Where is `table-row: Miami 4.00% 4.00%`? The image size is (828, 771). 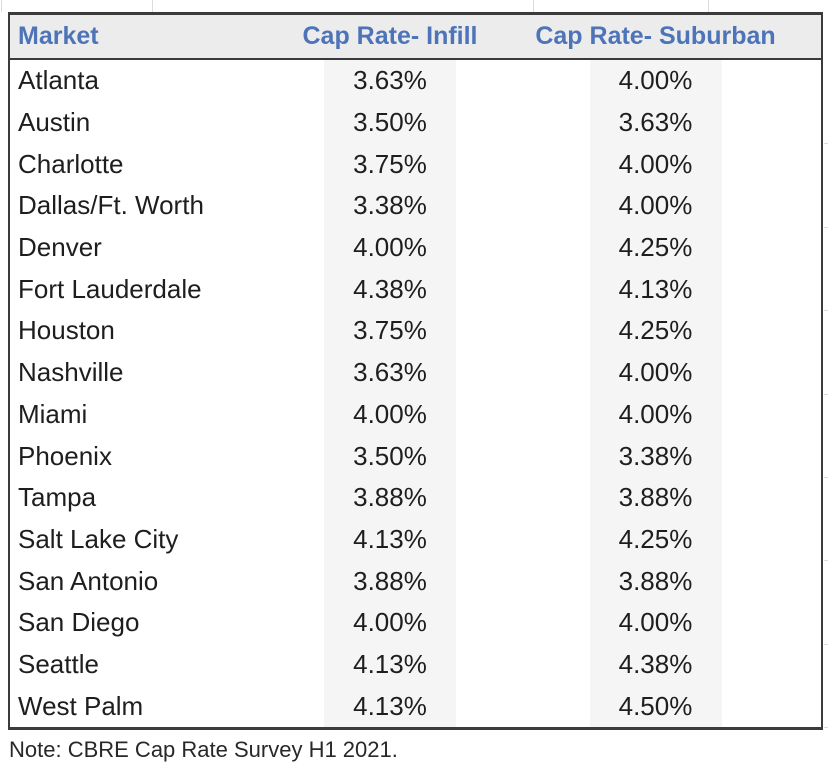
table-row: Miami 4.00% 4.00% is located at coordinates (415, 414).